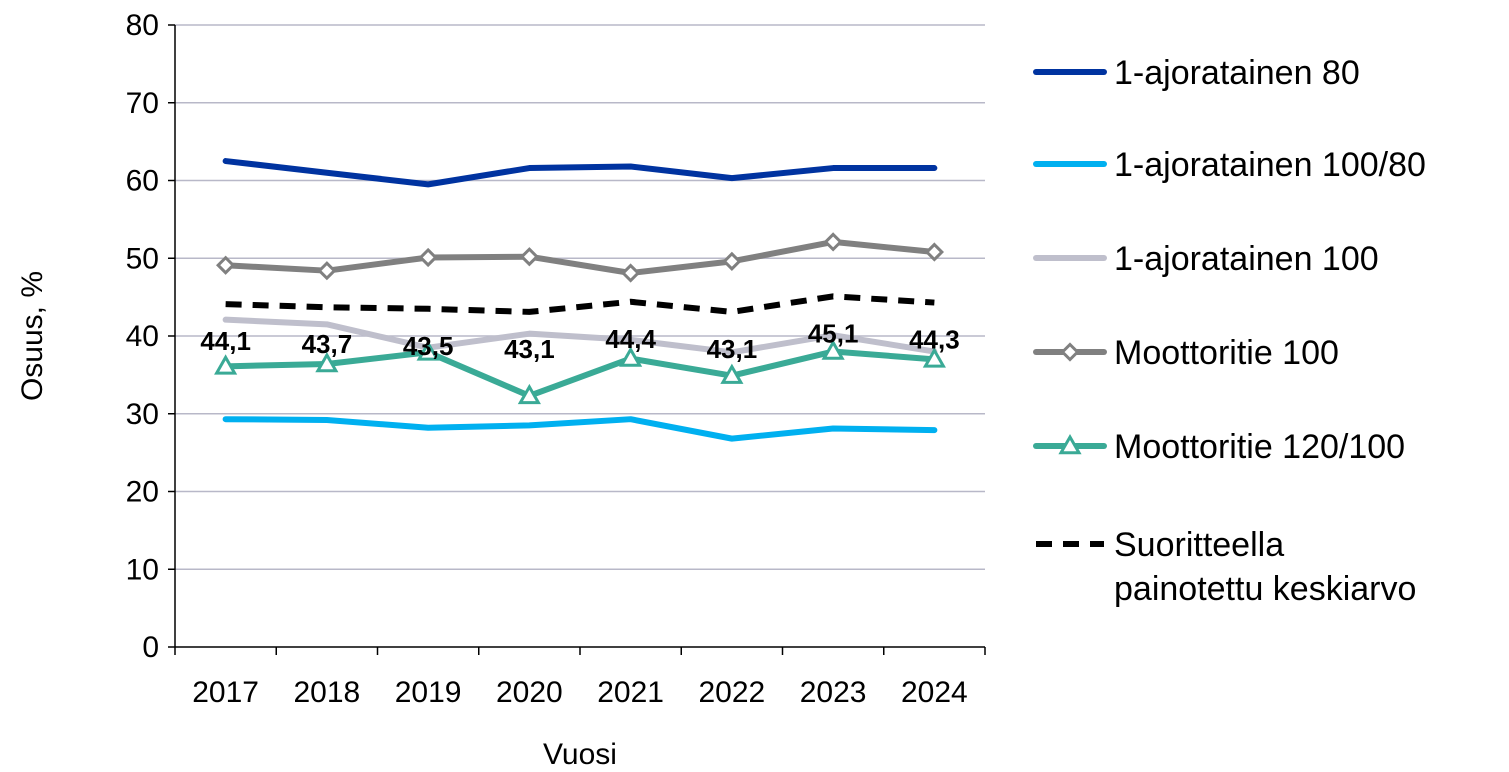 This screenshot has width=1509, height=772. Describe the element at coordinates (150, 647) in the screenshot. I see `y-tick-label: 0` at that location.